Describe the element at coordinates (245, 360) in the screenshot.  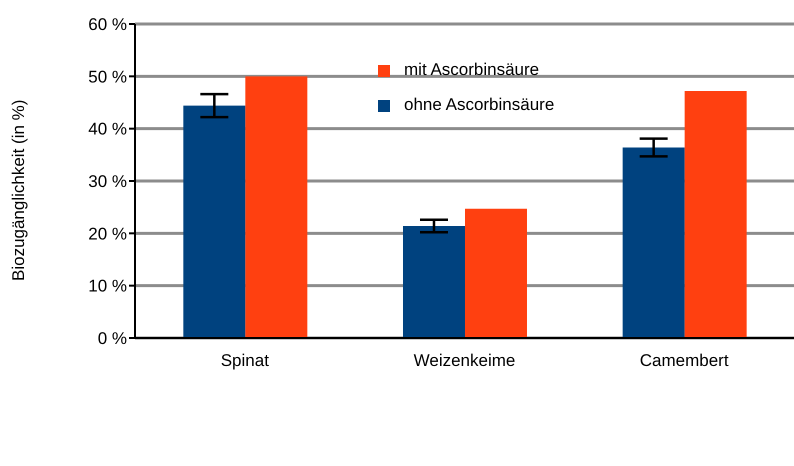
I see `x-tick-label: Spinat` at that location.